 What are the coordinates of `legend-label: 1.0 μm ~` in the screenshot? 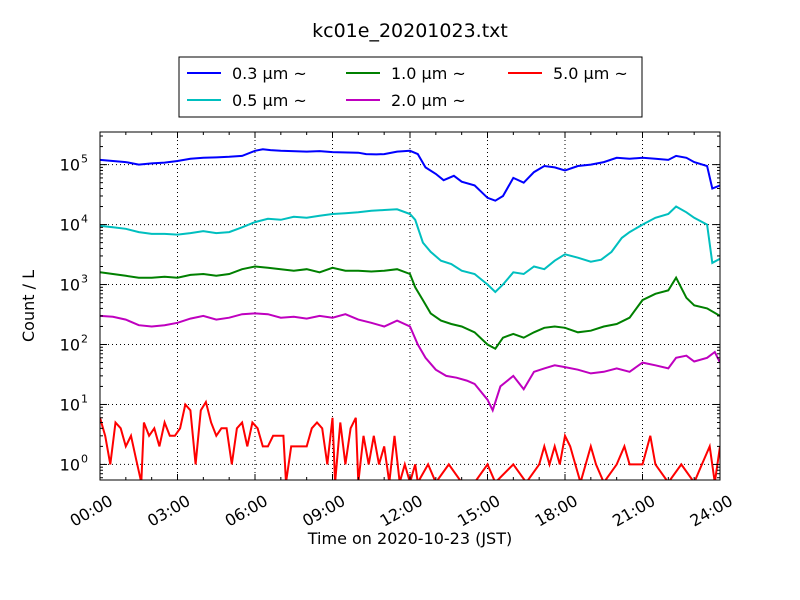 It's located at (428, 73).